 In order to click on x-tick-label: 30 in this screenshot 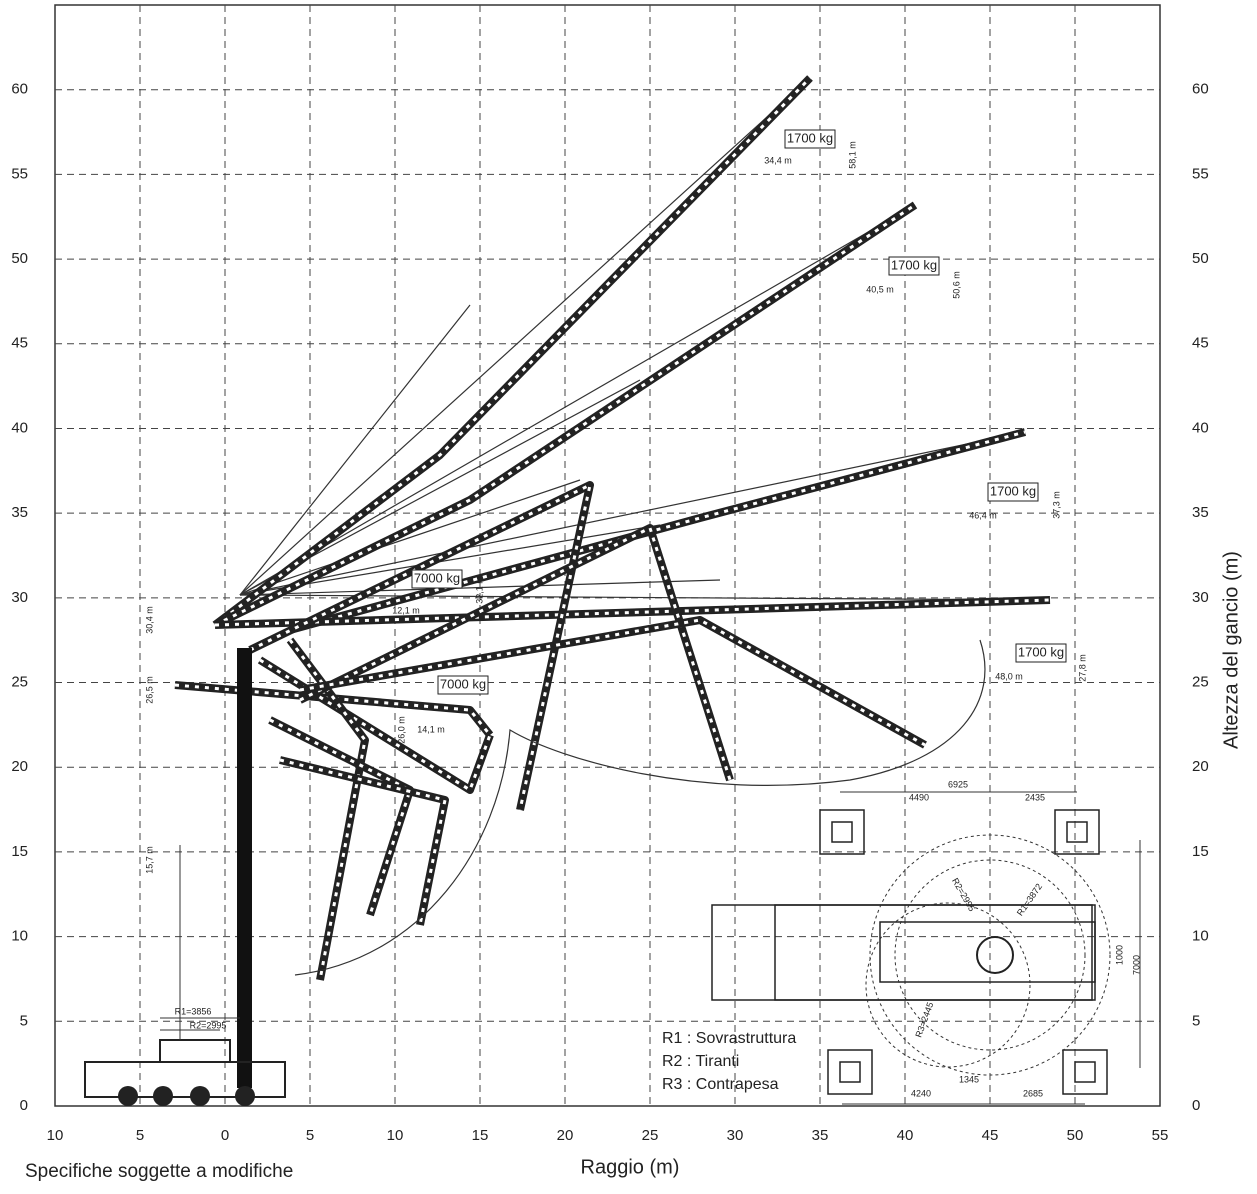, I will do `click(735, 1135)`.